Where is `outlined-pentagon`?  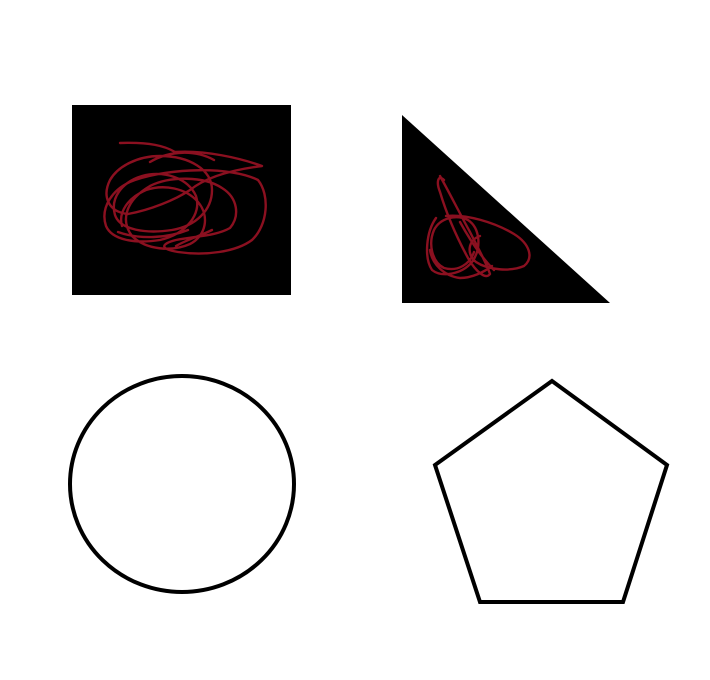
outlined-pentagon is located at coordinates (551, 491).